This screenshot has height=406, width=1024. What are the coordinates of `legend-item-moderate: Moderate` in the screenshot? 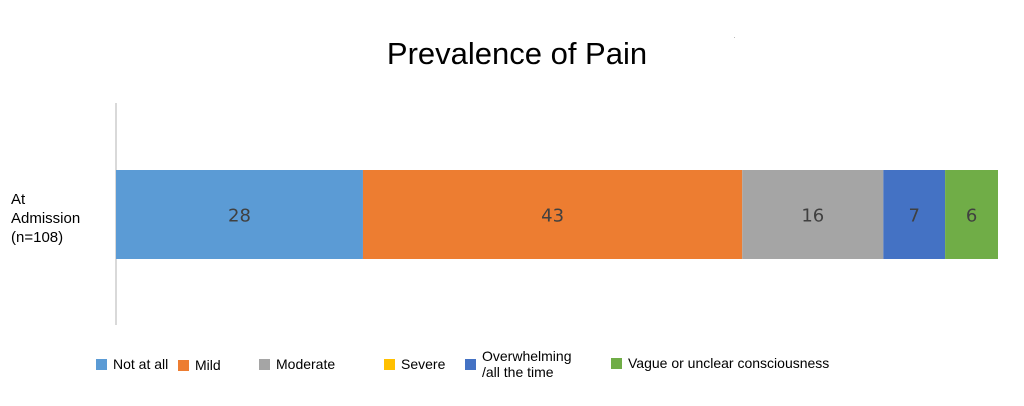 It's located at (297, 364).